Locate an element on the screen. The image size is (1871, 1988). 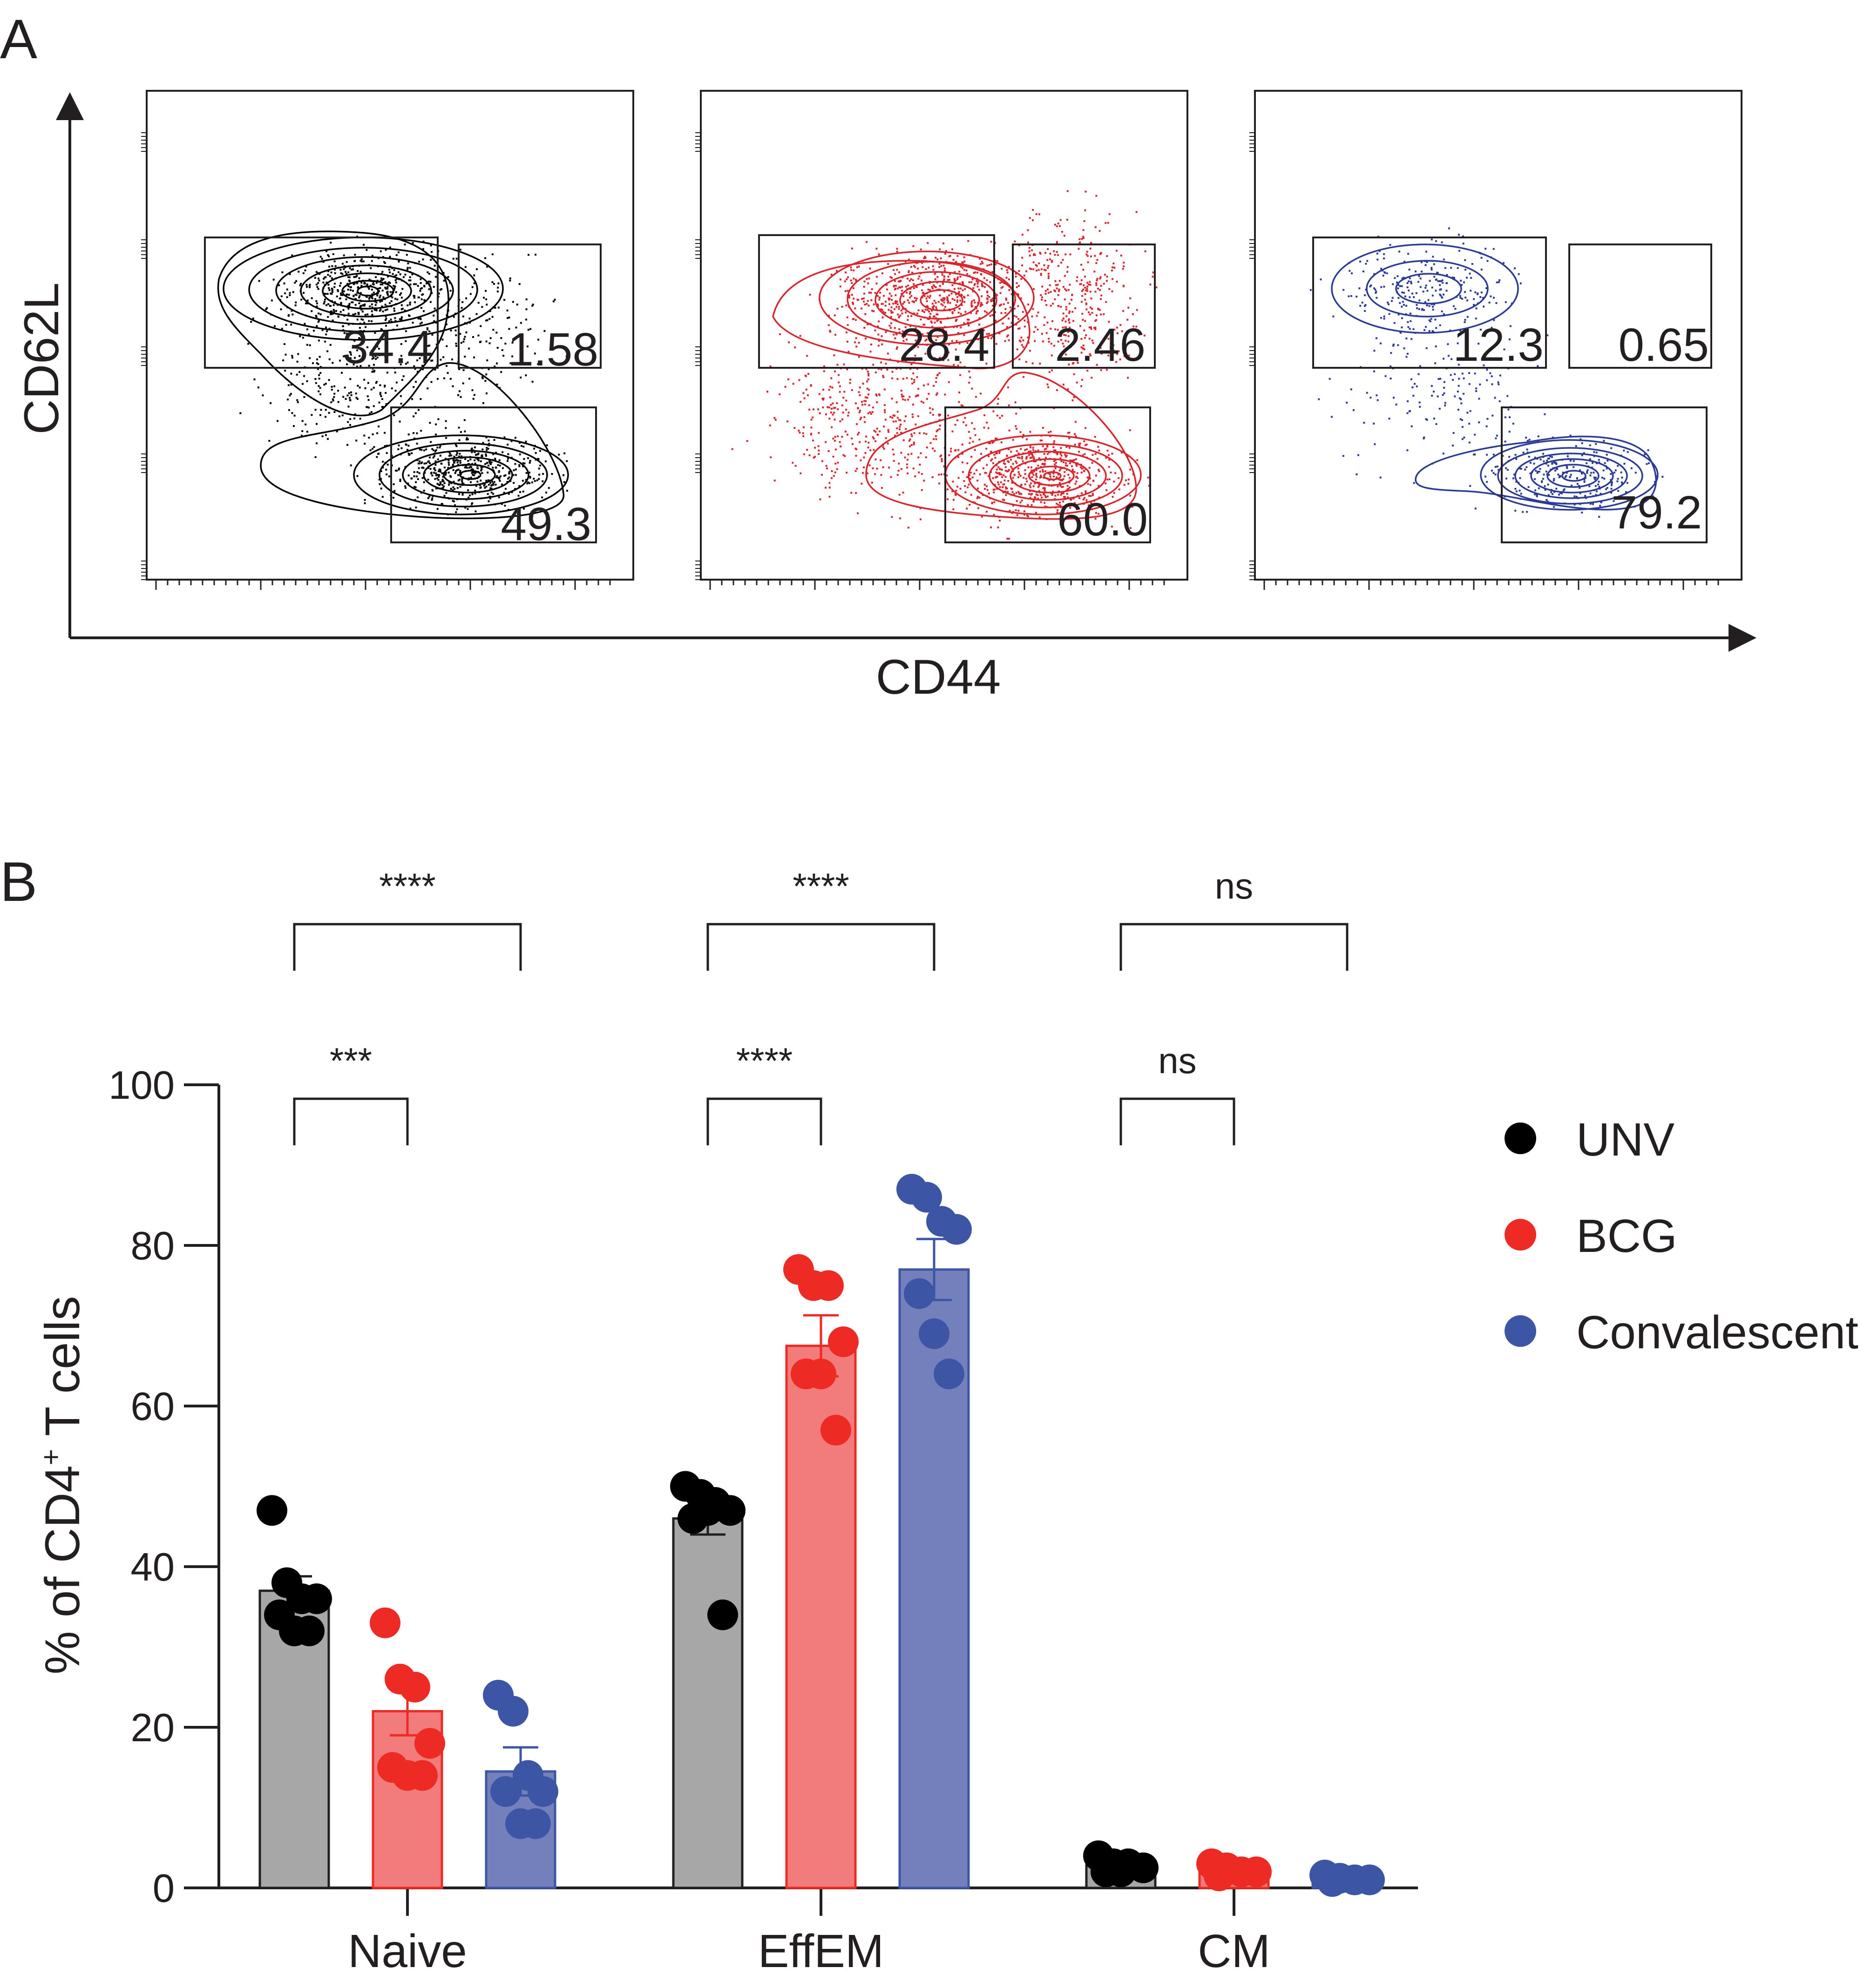
data-point is located at coordinates (272, 1510).